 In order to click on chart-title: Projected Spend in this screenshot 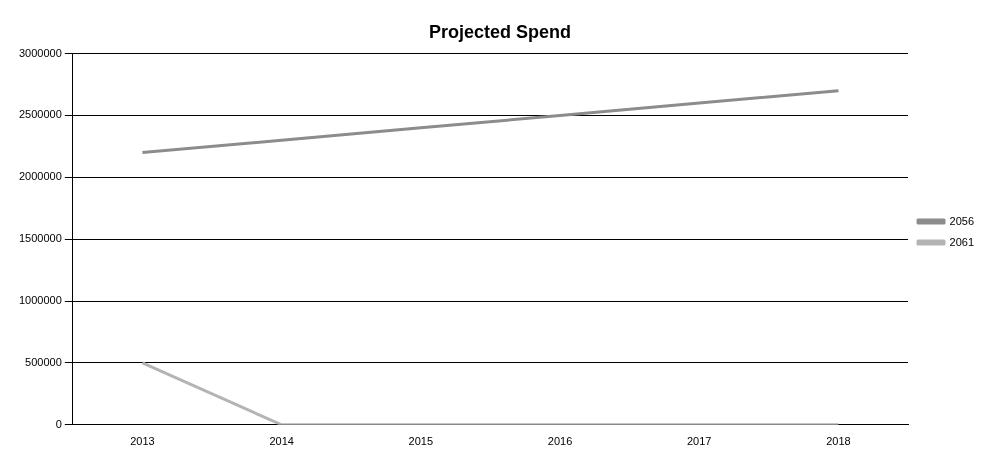, I will do `click(500, 31)`.